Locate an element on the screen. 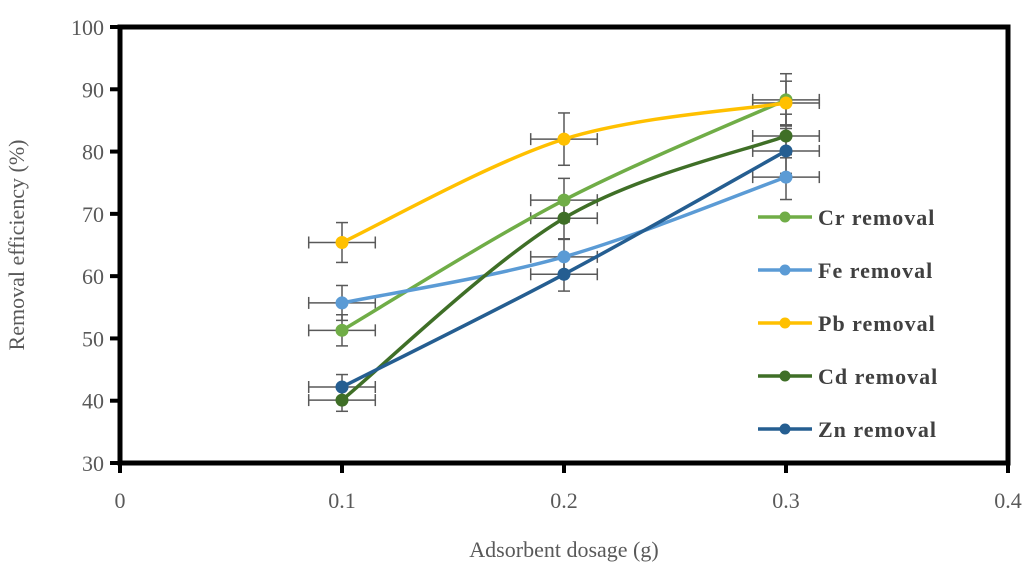 This screenshot has height=571, width=1033. x-axis-title: Adsorbent dosage (g) is located at coordinates (563, 549).